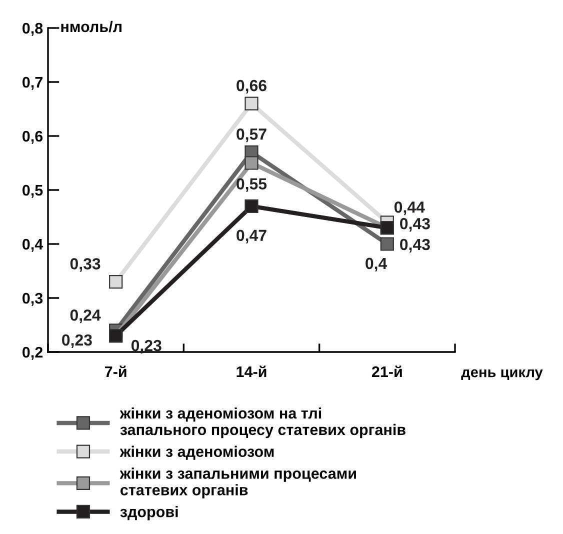 This screenshot has width=563, height=534. Describe the element at coordinates (85, 316) in the screenshot. I see `data-label: 0,24` at that location.